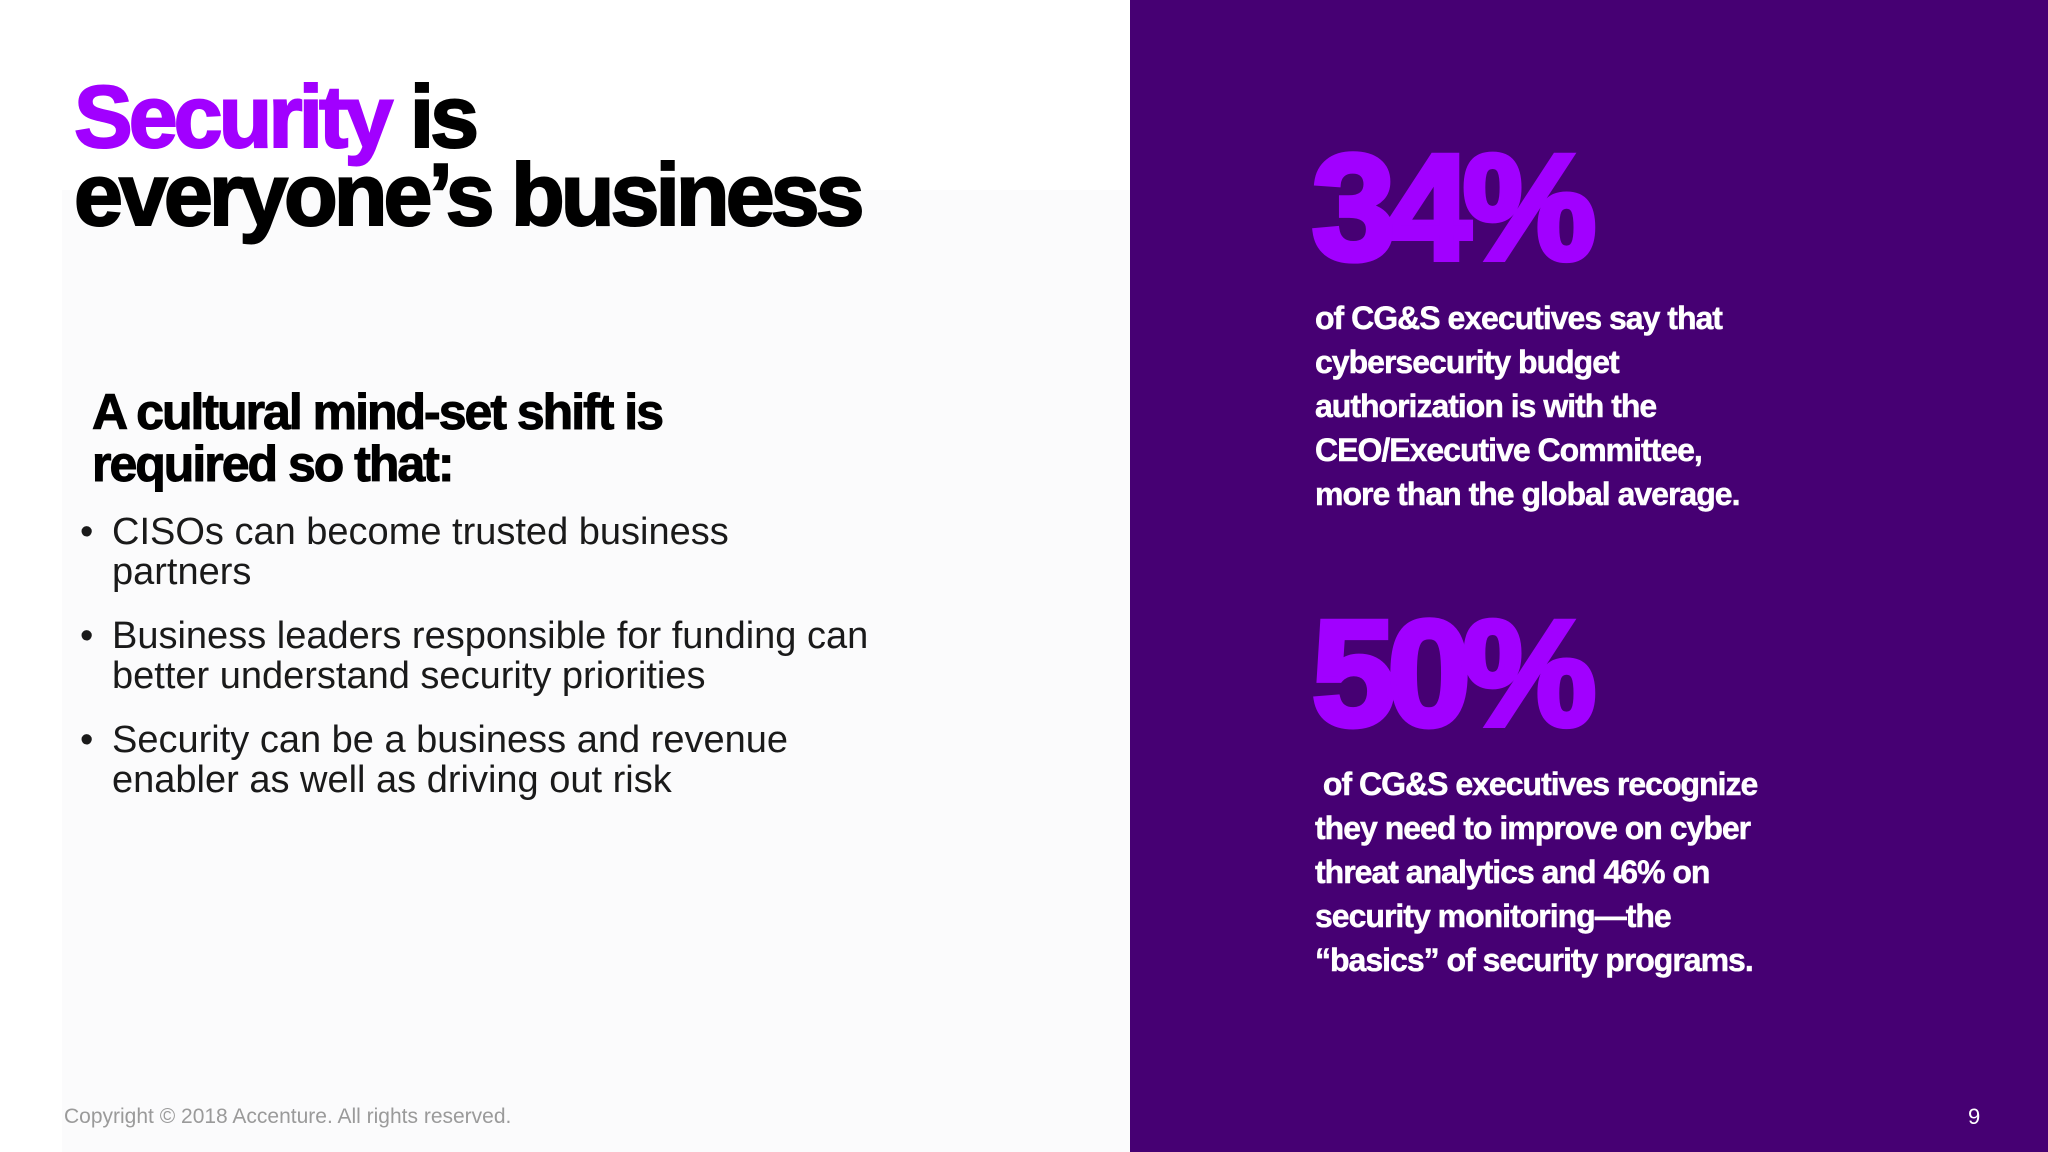  What do you see at coordinates (1454, 207) in the screenshot?
I see `stat-1-value: 34%` at bounding box center [1454, 207].